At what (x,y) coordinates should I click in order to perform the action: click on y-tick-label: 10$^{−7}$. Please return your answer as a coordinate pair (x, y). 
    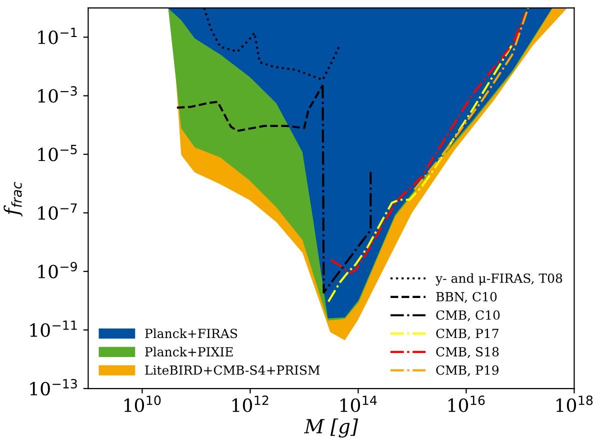
    Looking at the image, I should click on (57, 211).